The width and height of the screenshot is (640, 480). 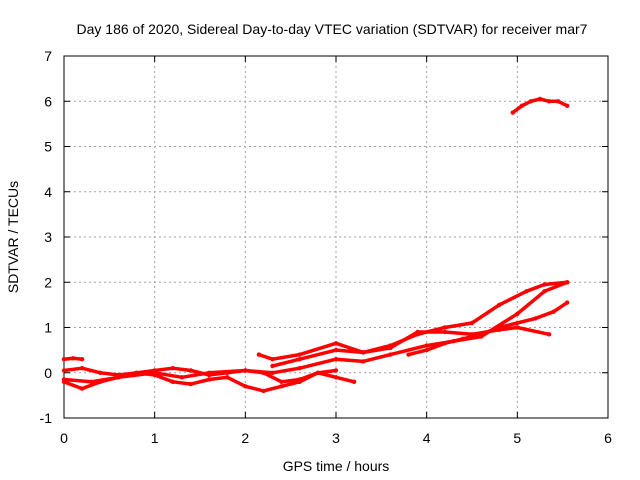 What do you see at coordinates (48, 328) in the screenshot?
I see `y-tick-label: 1` at bounding box center [48, 328].